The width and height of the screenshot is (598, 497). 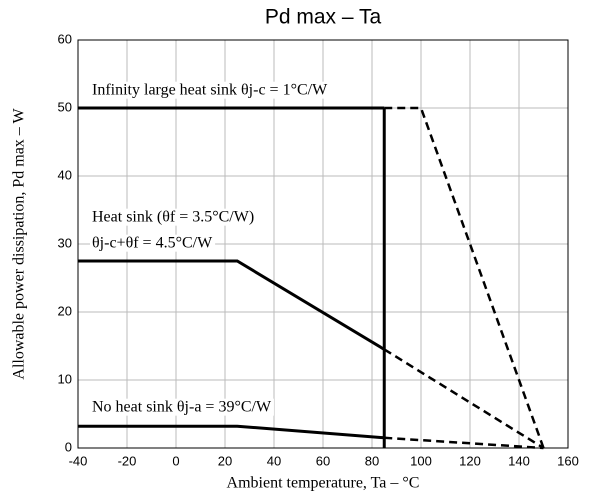 What do you see at coordinates (65, 310) in the screenshot?
I see `y-tick-label: 20` at bounding box center [65, 310].